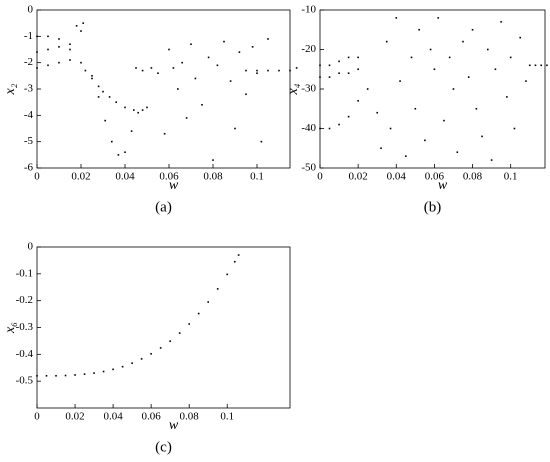 The image size is (550, 462). I want to click on y-tick-label: -50, so click(308, 168).